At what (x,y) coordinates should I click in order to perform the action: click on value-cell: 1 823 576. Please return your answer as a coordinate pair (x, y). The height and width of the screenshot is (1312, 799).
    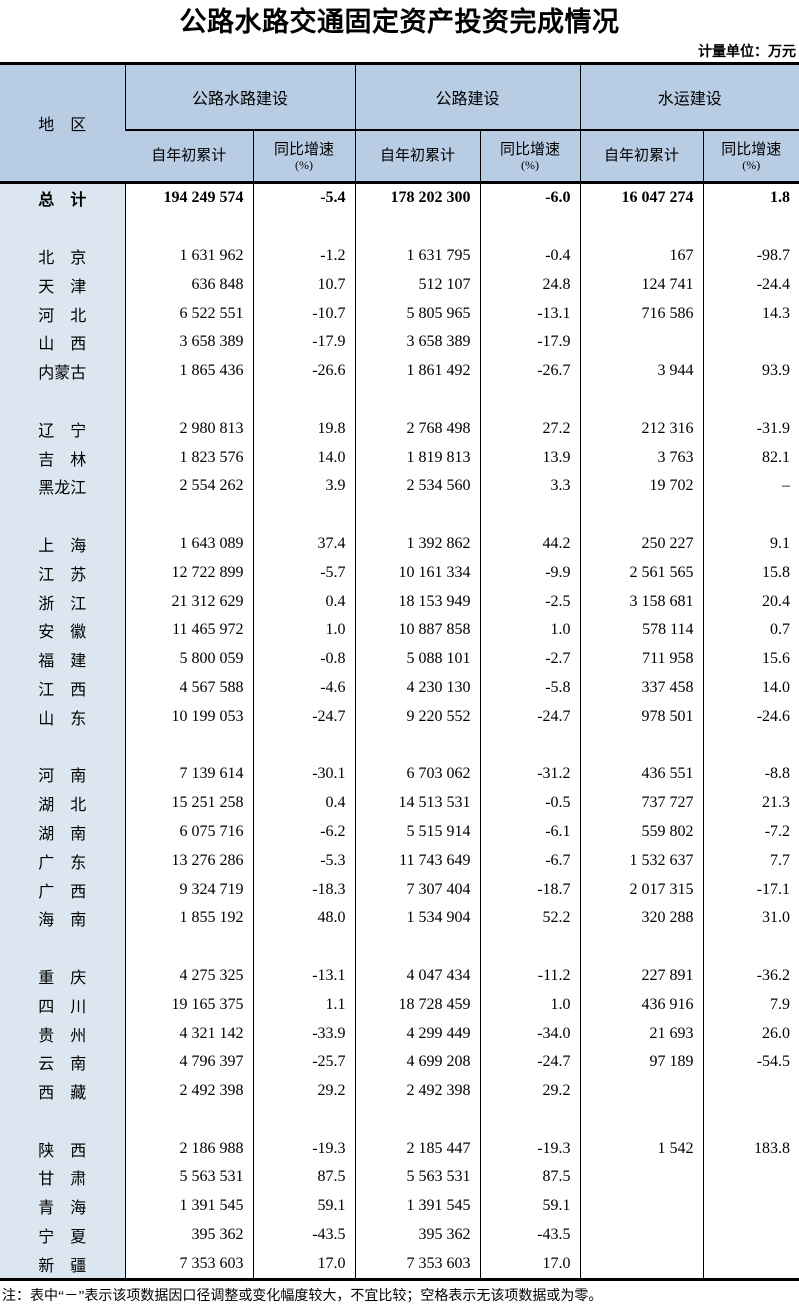
    Looking at the image, I should click on (188, 457).